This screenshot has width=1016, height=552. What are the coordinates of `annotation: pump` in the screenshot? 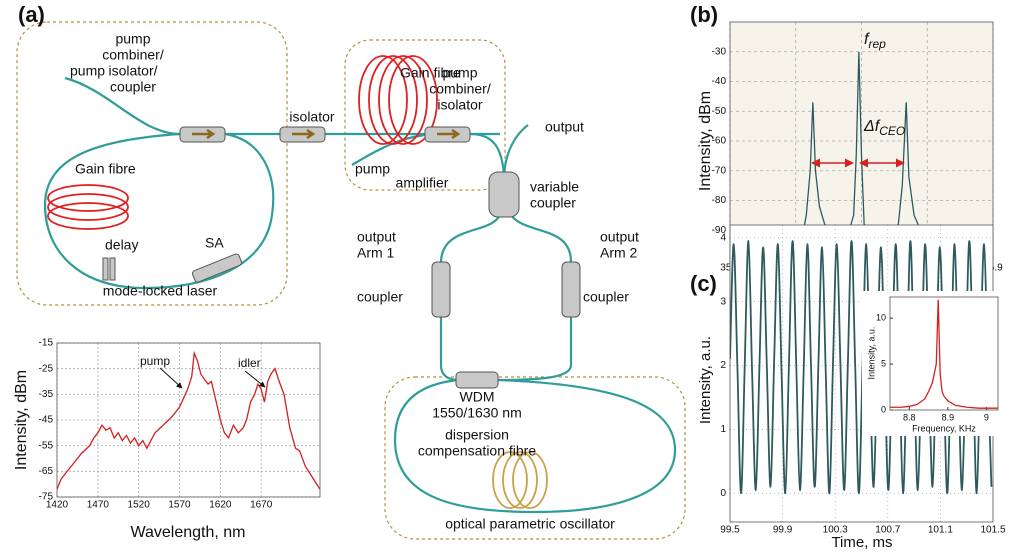 It's located at (155, 361).